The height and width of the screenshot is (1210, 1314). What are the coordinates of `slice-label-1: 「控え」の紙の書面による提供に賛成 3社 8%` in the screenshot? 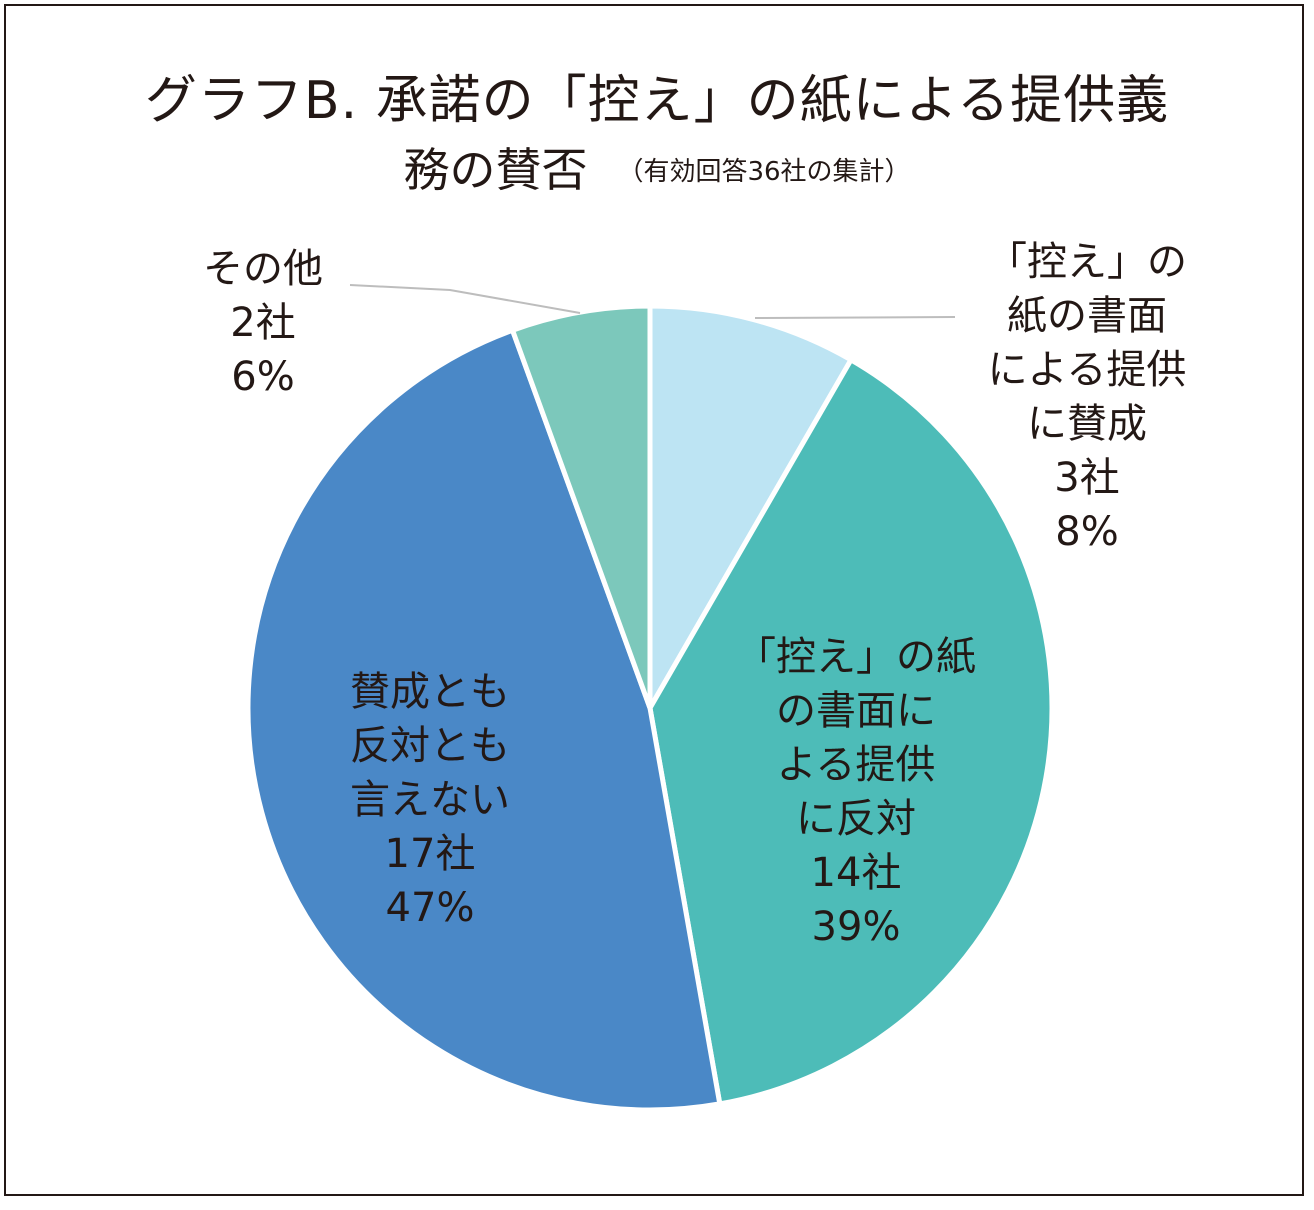 It's located at (1087, 397).